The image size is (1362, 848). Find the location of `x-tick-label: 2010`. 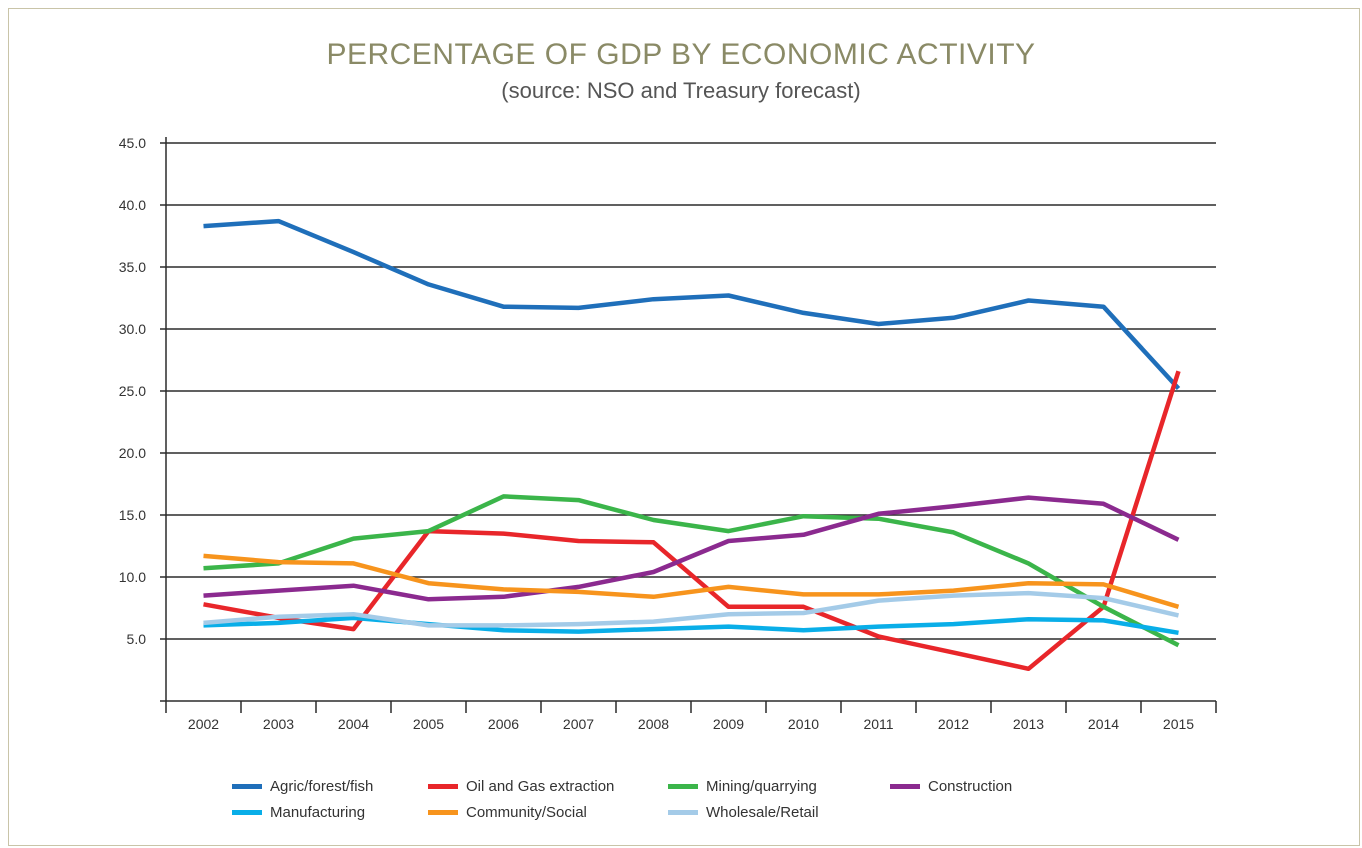

x-tick-label: 2010 is located at coordinates (803, 724).